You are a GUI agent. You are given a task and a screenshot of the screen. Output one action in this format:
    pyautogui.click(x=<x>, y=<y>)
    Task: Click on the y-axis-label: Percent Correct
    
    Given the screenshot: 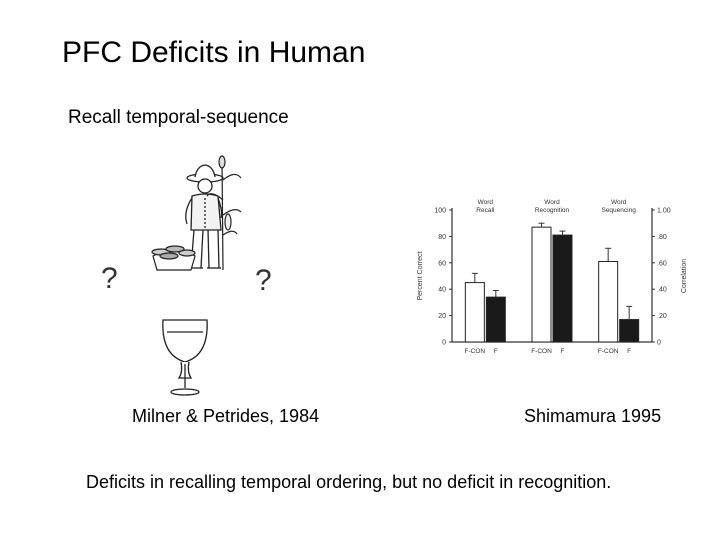 What is the action you would take?
    pyautogui.click(x=420, y=275)
    